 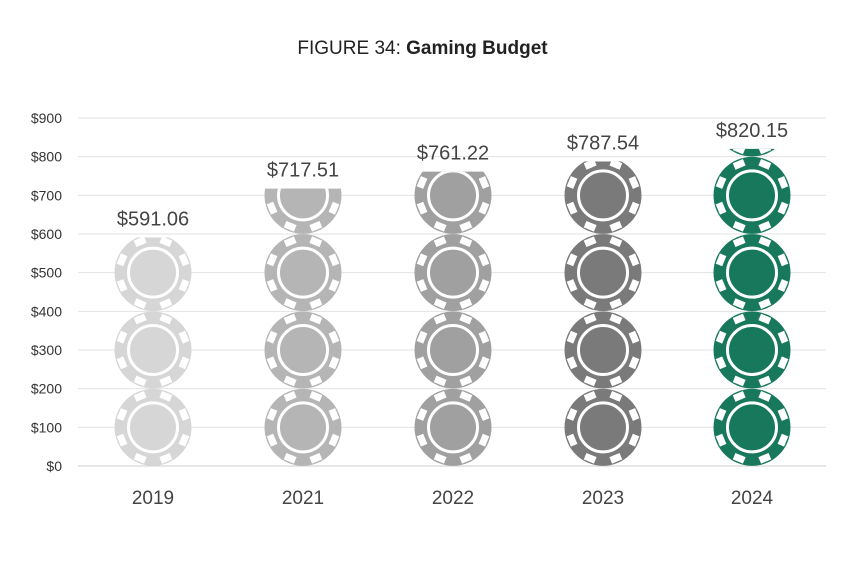 I want to click on x-tick-label: 2022, so click(x=453, y=498).